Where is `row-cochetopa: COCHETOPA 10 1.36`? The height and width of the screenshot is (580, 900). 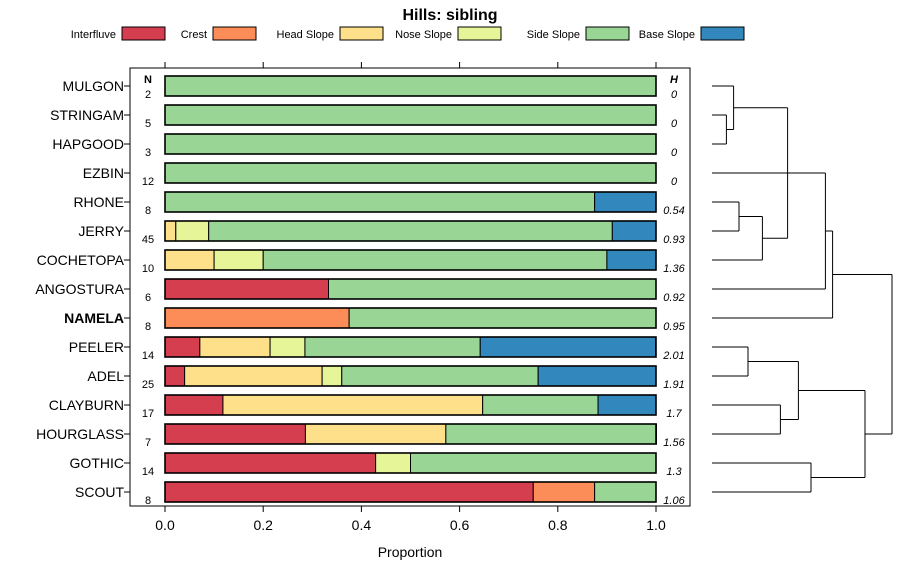 row-cochetopa: COCHETOPA 10 1.36 is located at coordinates (361, 262).